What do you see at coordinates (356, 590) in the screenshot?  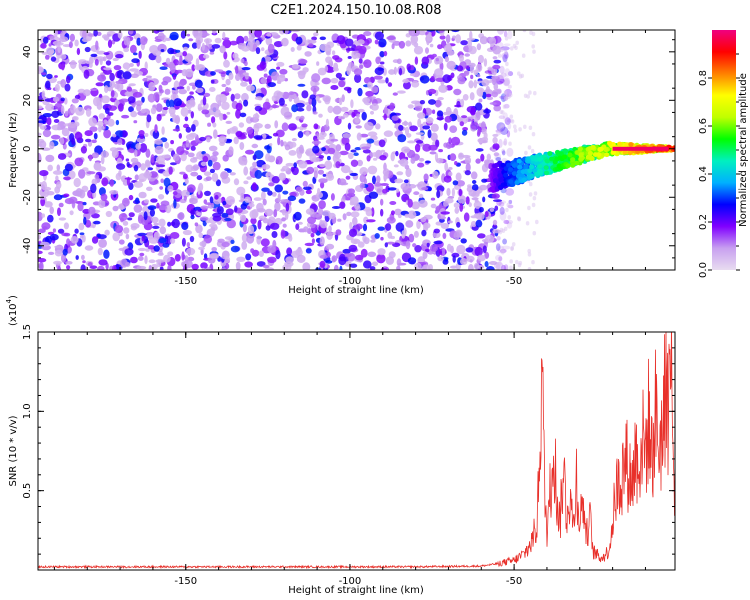 I see `snr-x-label: Height of straight line (km)` at bounding box center [356, 590].